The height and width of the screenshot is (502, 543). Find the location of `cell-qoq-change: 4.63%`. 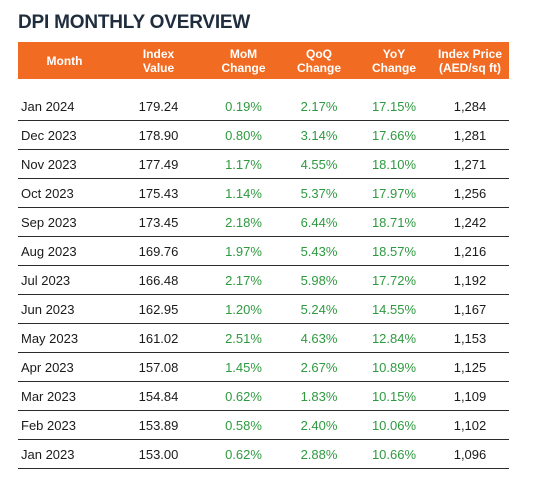

cell-qoq-change: 4.63% is located at coordinates (319, 338).